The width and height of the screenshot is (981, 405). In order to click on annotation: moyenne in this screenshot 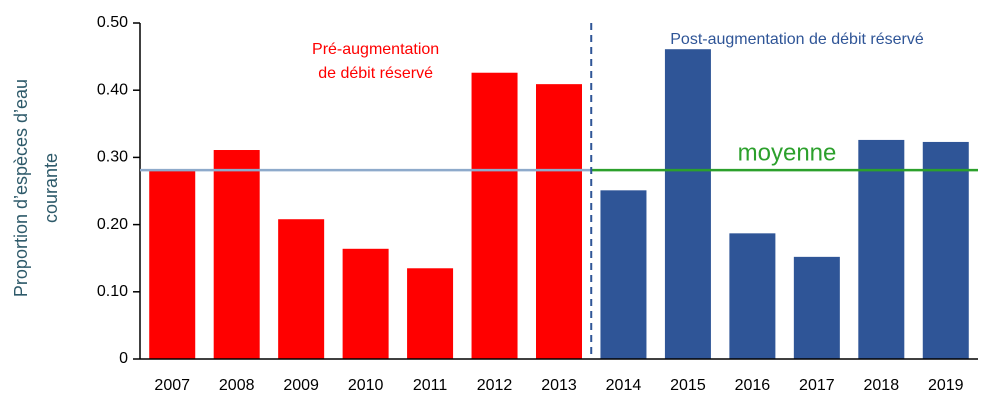, I will do `click(787, 152)`.